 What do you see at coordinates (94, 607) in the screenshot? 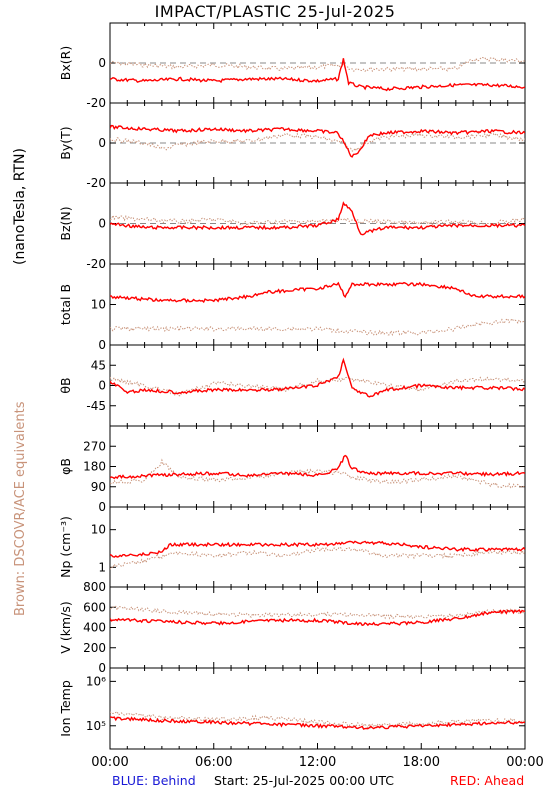
I see `y-tick-label: 600` at bounding box center [94, 607].